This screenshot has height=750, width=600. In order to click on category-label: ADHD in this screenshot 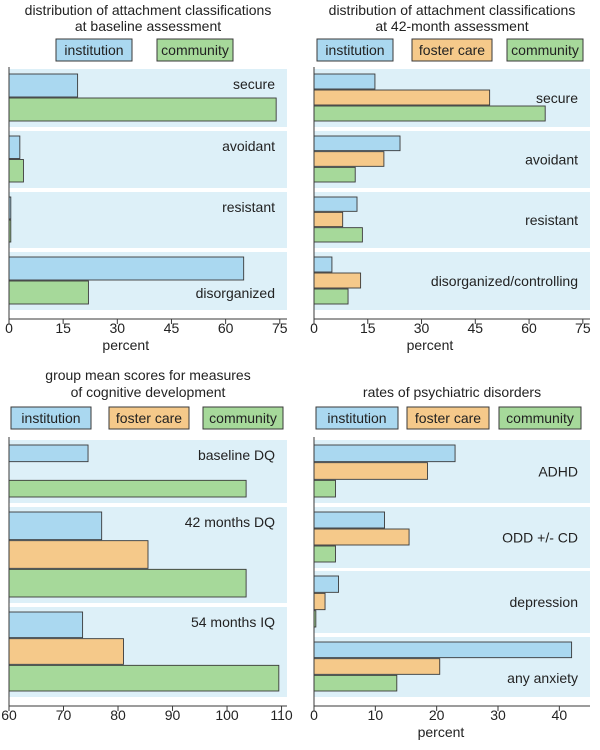, I will do `click(558, 472)`.